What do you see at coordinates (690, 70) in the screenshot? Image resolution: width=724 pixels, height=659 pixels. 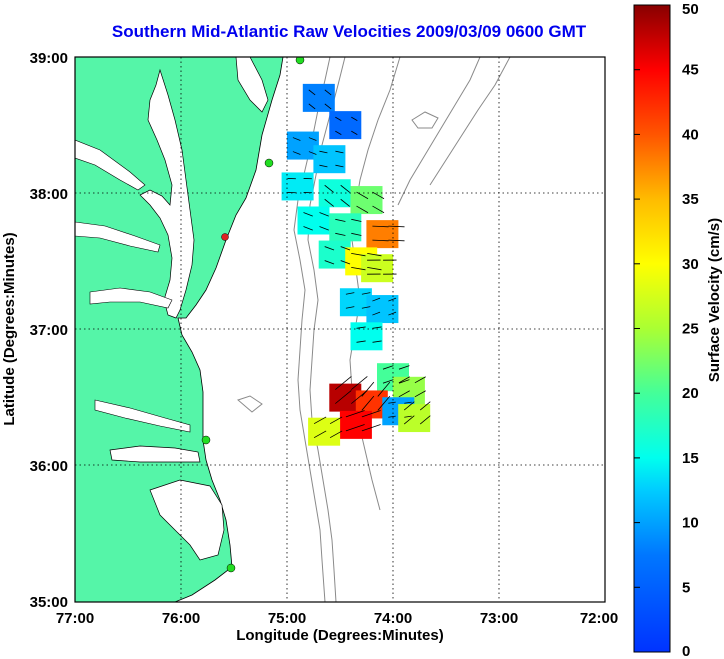 I see `colorbar-tick-label: 45` at bounding box center [690, 70].